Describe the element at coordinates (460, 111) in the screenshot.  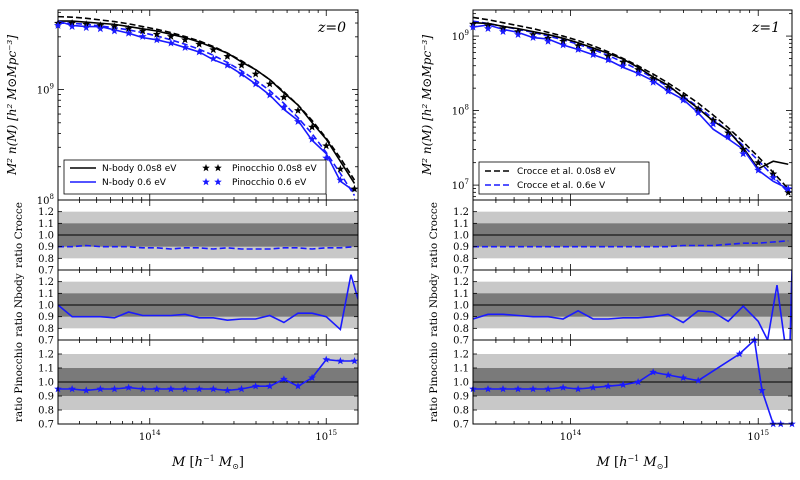
I see `y-tick-label: 10⁸` at that location.